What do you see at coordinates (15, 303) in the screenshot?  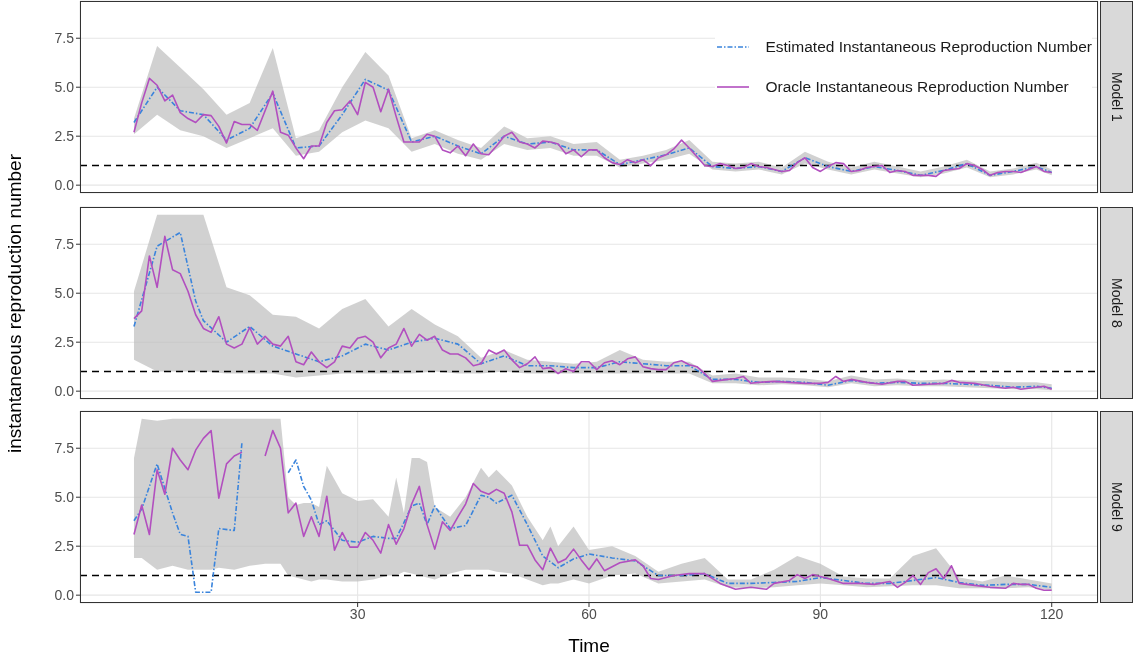 I see `y-axis-title: instantaneous reproduction number` at bounding box center [15, 303].